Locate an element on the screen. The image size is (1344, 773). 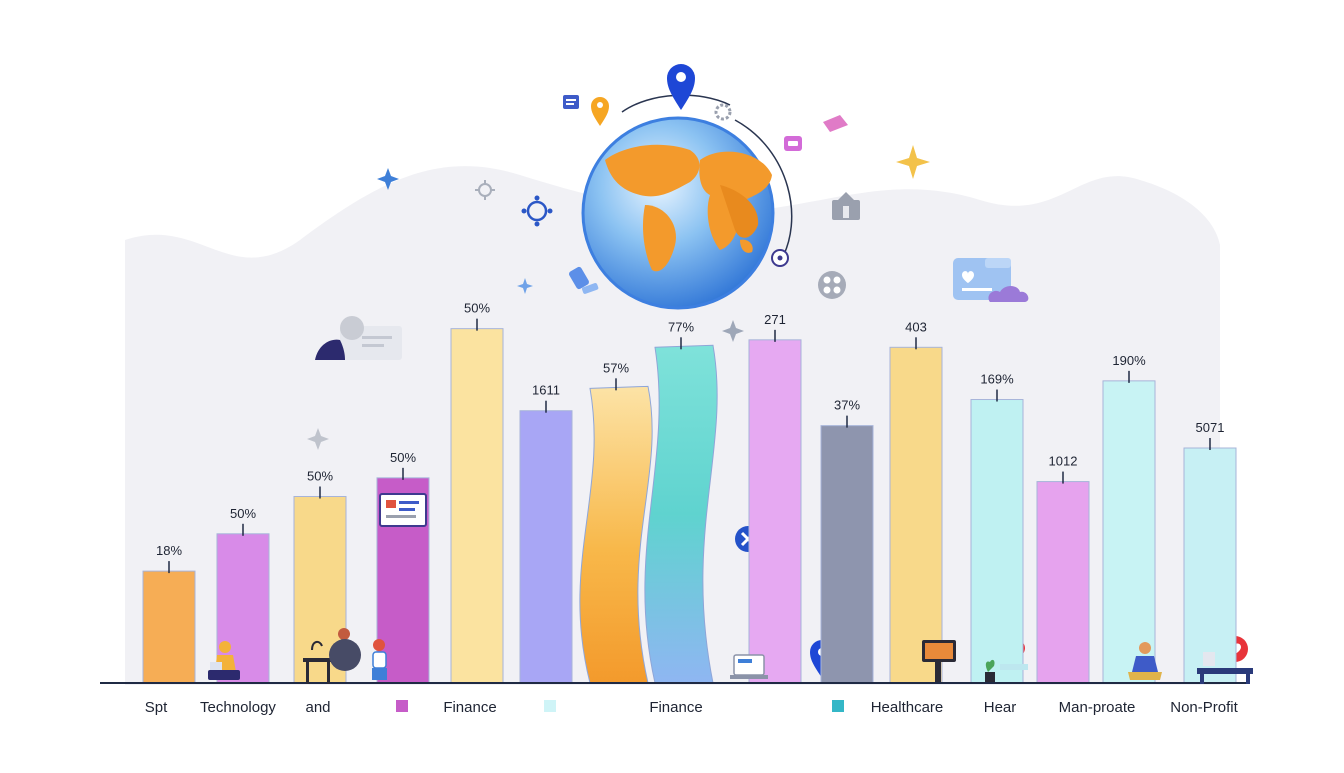
plant-desk-illustration is located at coordinates (1006, 670).